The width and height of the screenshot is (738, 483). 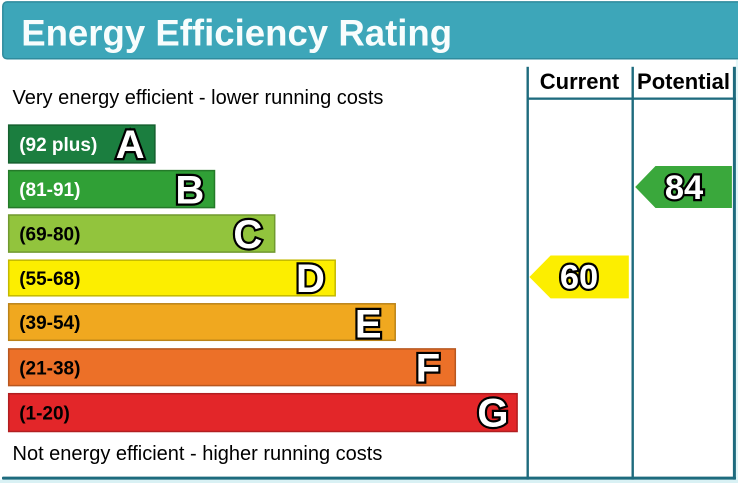 I want to click on svg-text: 84, so click(x=684, y=188).